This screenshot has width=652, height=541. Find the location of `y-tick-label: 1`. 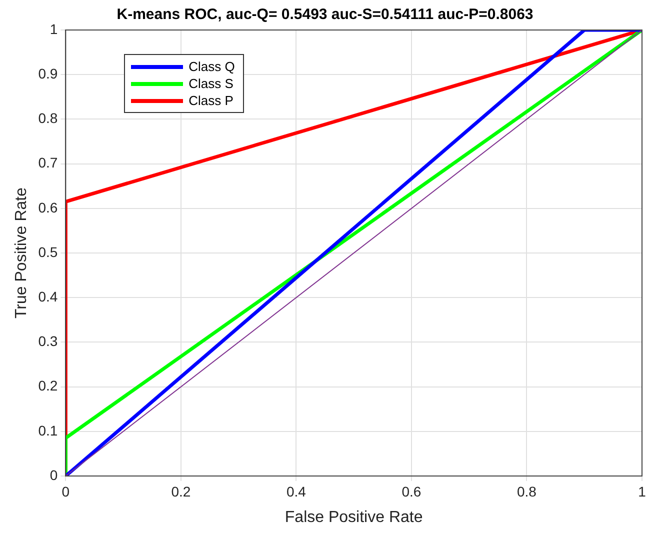

y-tick-label: 1 is located at coordinates (54, 28).